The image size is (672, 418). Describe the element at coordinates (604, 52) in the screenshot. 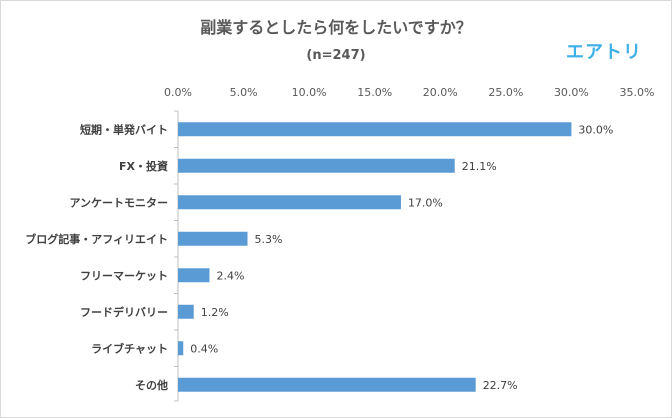

I see `brand-logo: エアトリ` at that location.